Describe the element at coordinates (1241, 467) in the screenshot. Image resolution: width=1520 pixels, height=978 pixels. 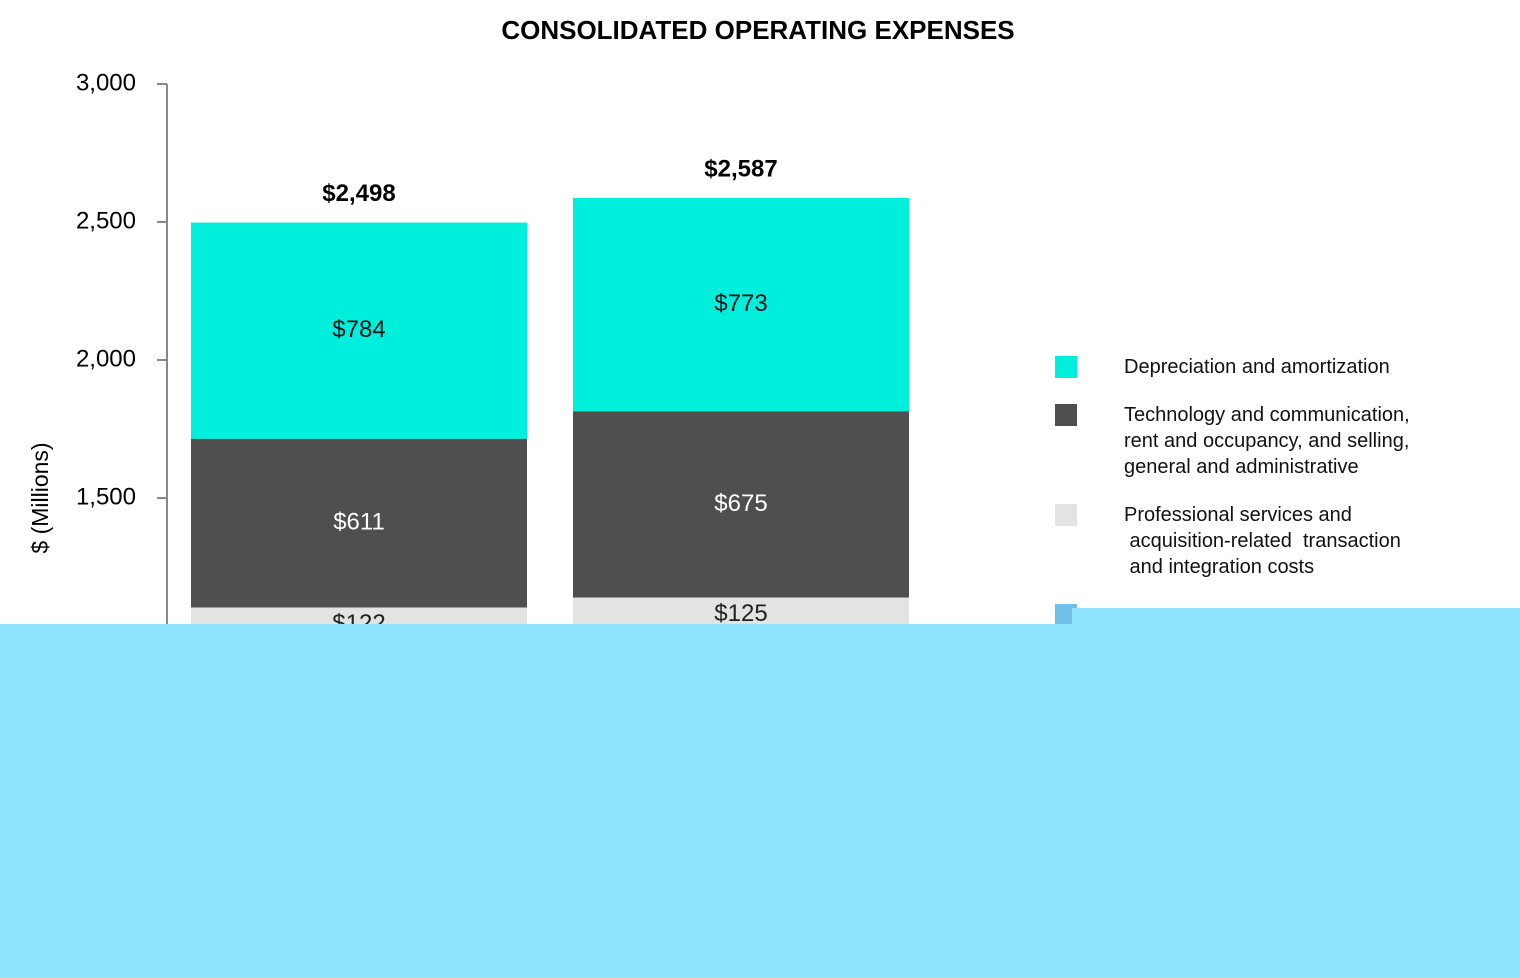
I see `legend-label-line: general and administrative` at that location.